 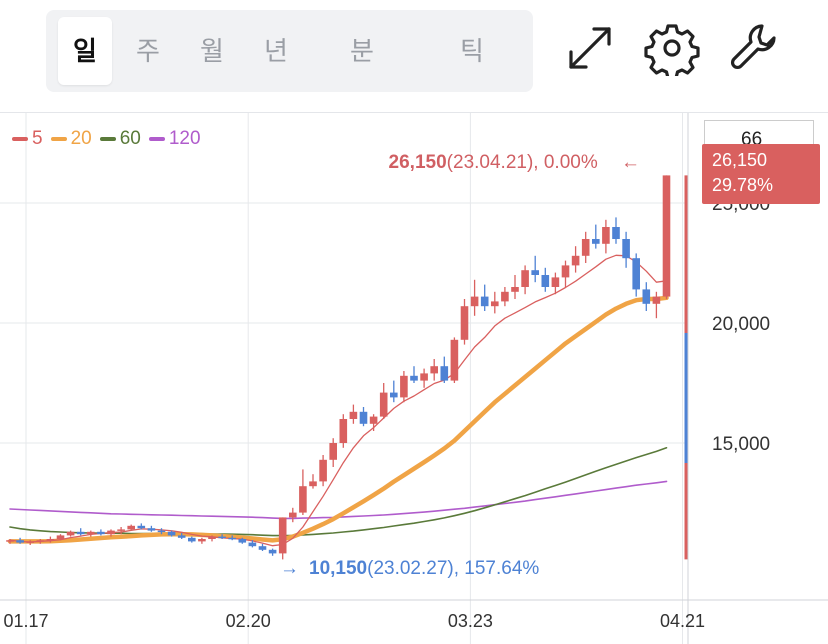 What do you see at coordinates (37, 138) in the screenshot?
I see `legend-label: 5` at bounding box center [37, 138].